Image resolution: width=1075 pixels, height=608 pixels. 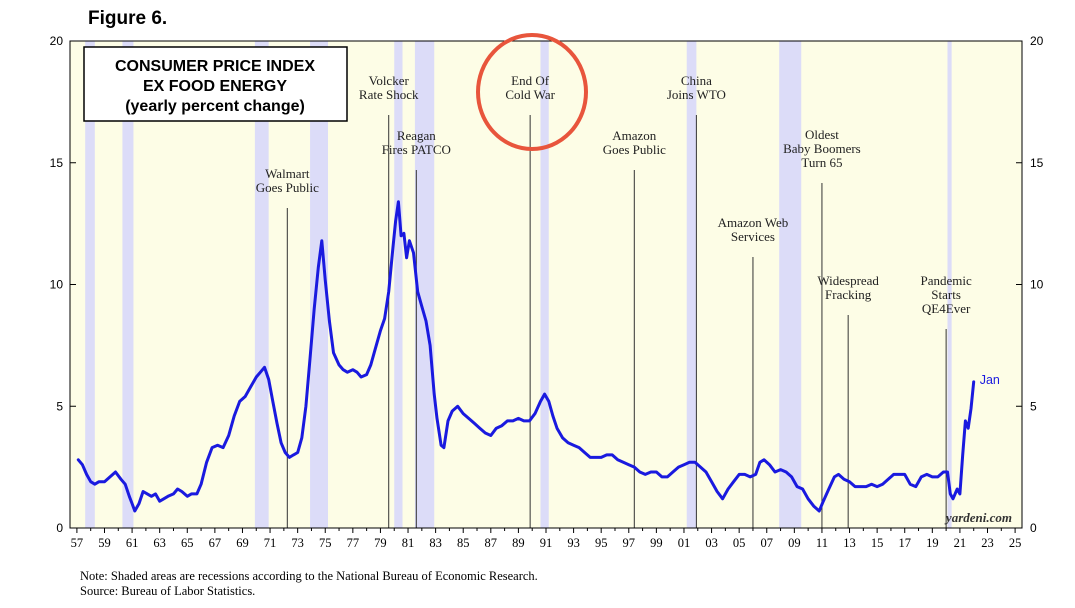 What do you see at coordinates (945, 280) in the screenshot?
I see `event-label: Pandemic` at bounding box center [945, 280].